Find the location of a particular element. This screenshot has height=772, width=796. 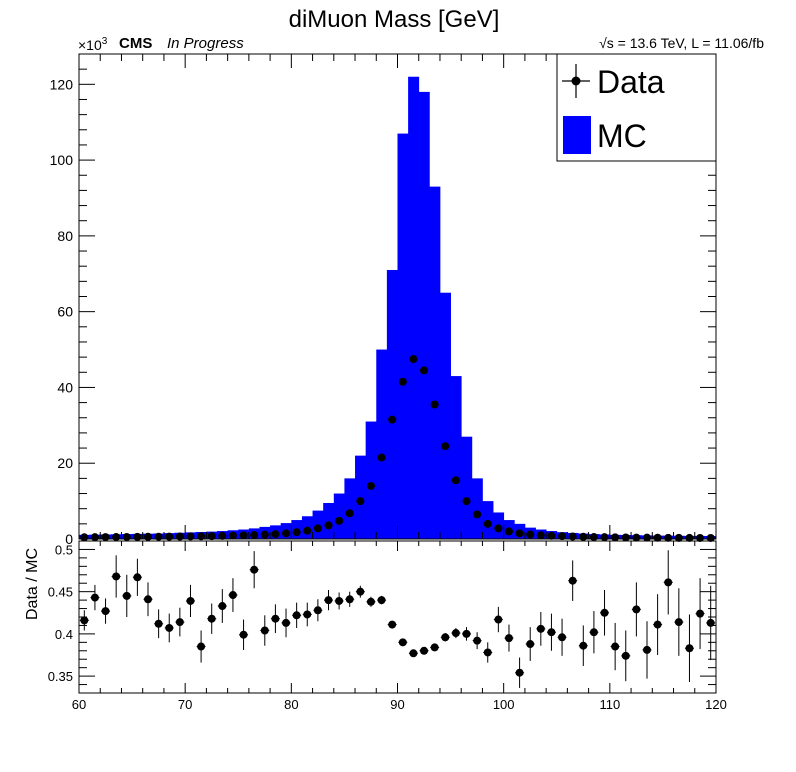

lumi-label: √s = 13.6 TeV, L = 11.06/fb is located at coordinates (681, 43).